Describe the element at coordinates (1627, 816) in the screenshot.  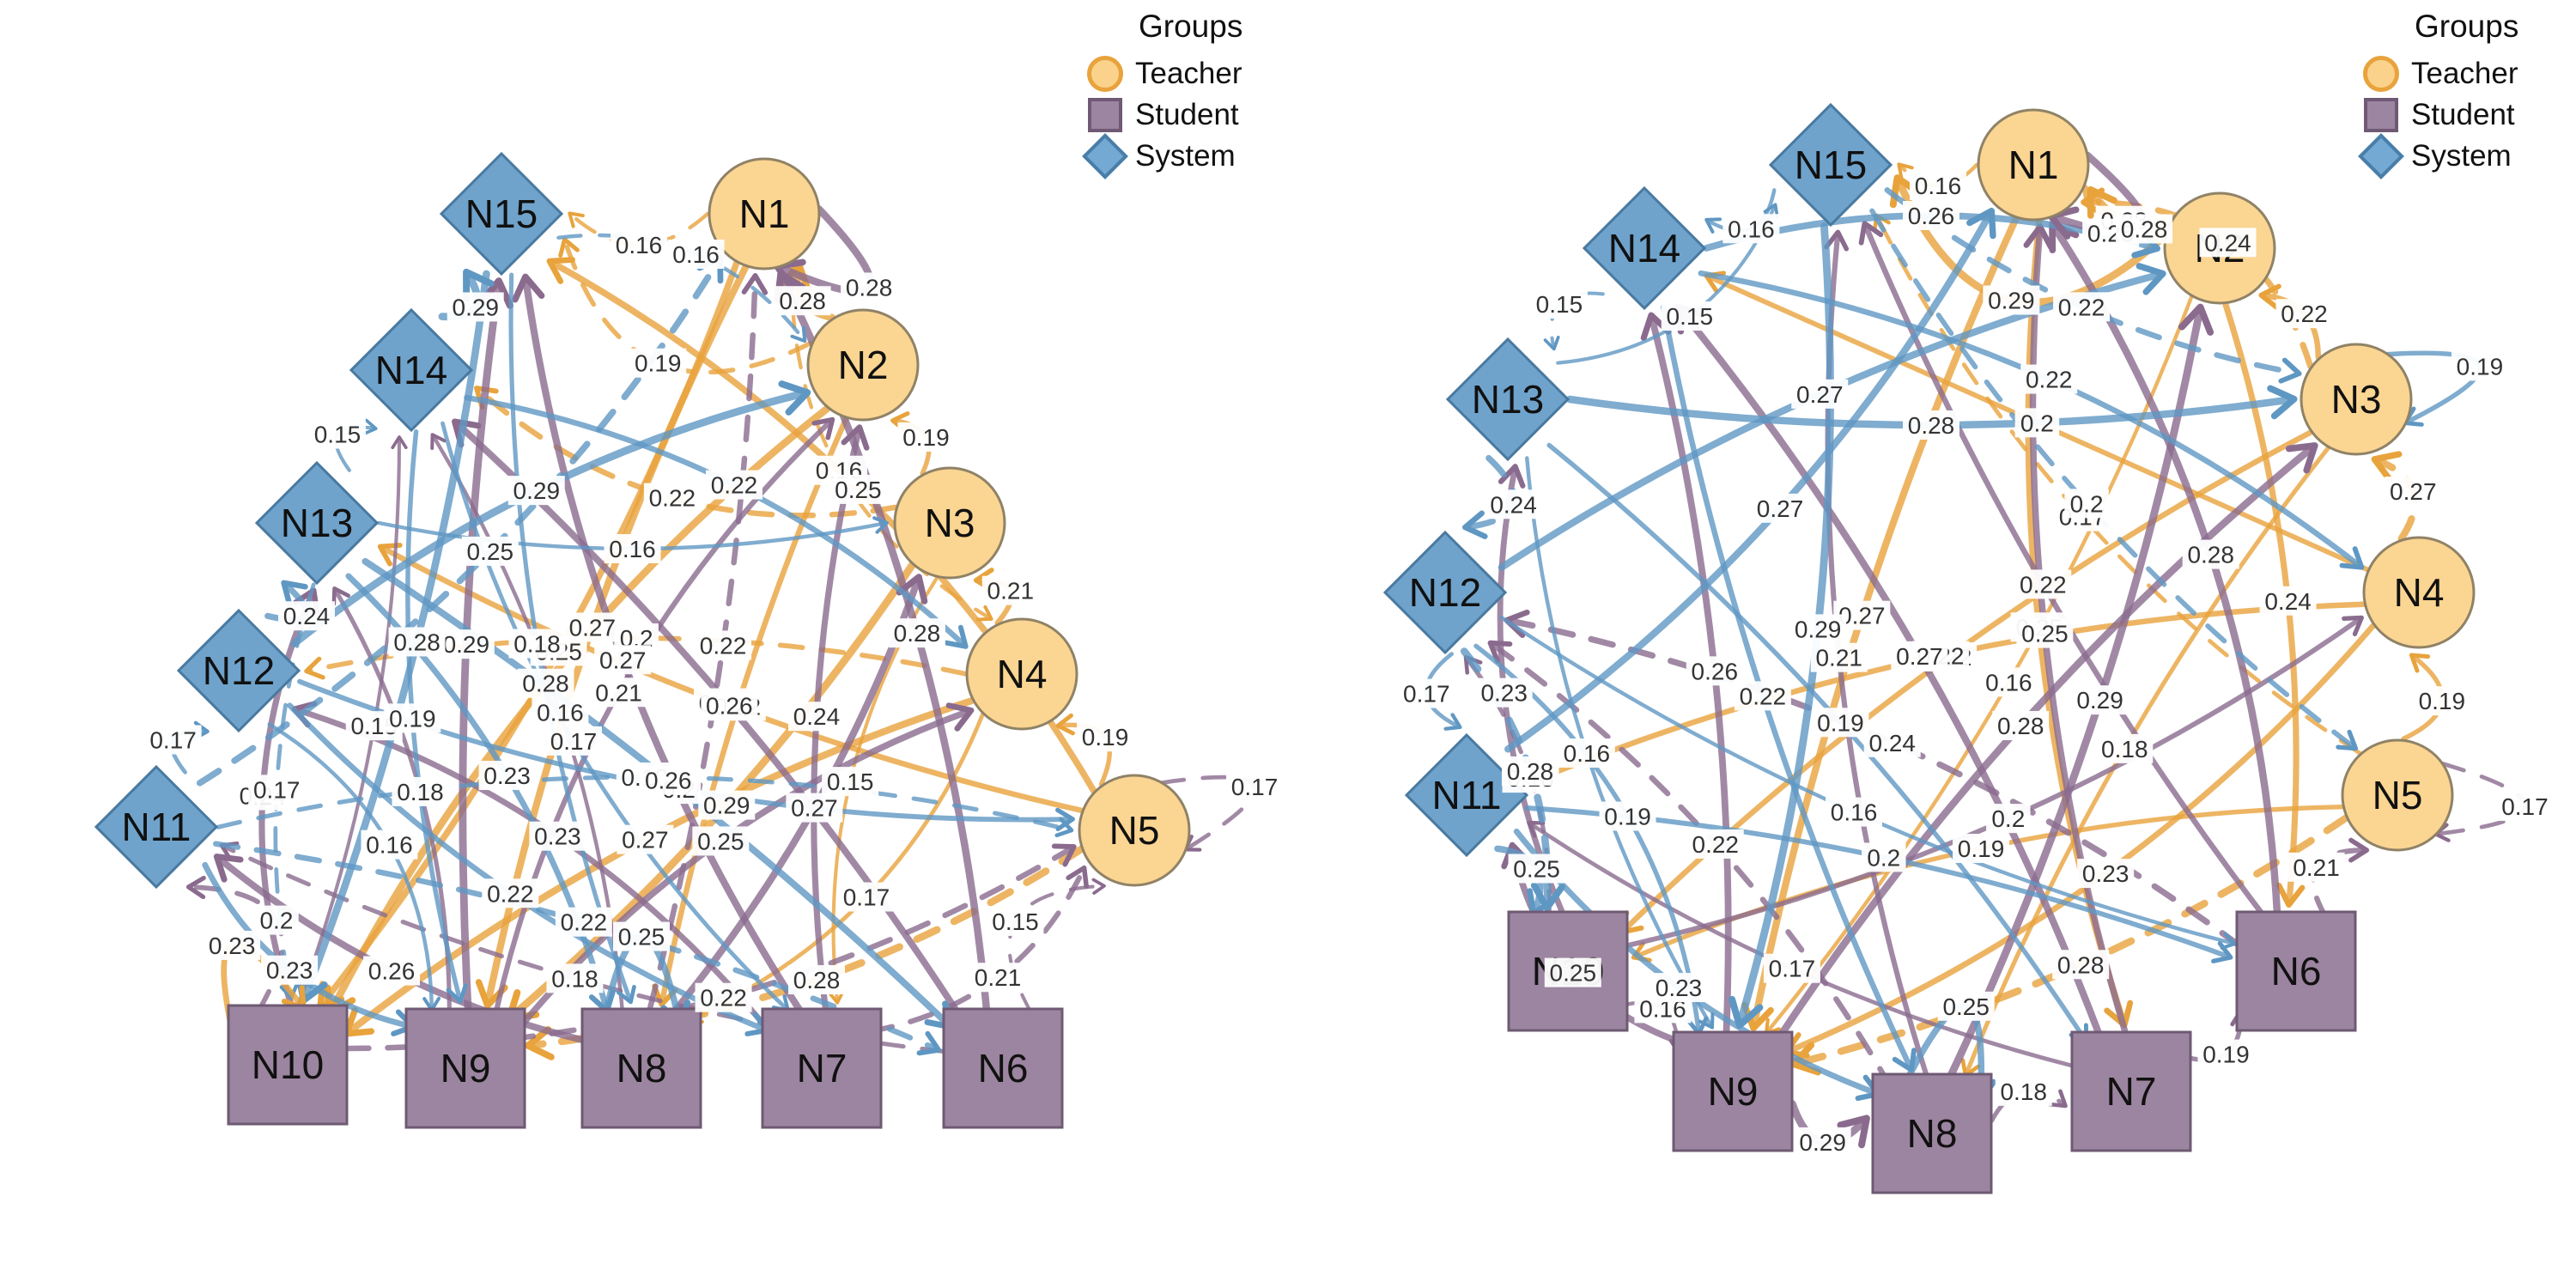
I see `edge-weight-label: 0.19` at that location.